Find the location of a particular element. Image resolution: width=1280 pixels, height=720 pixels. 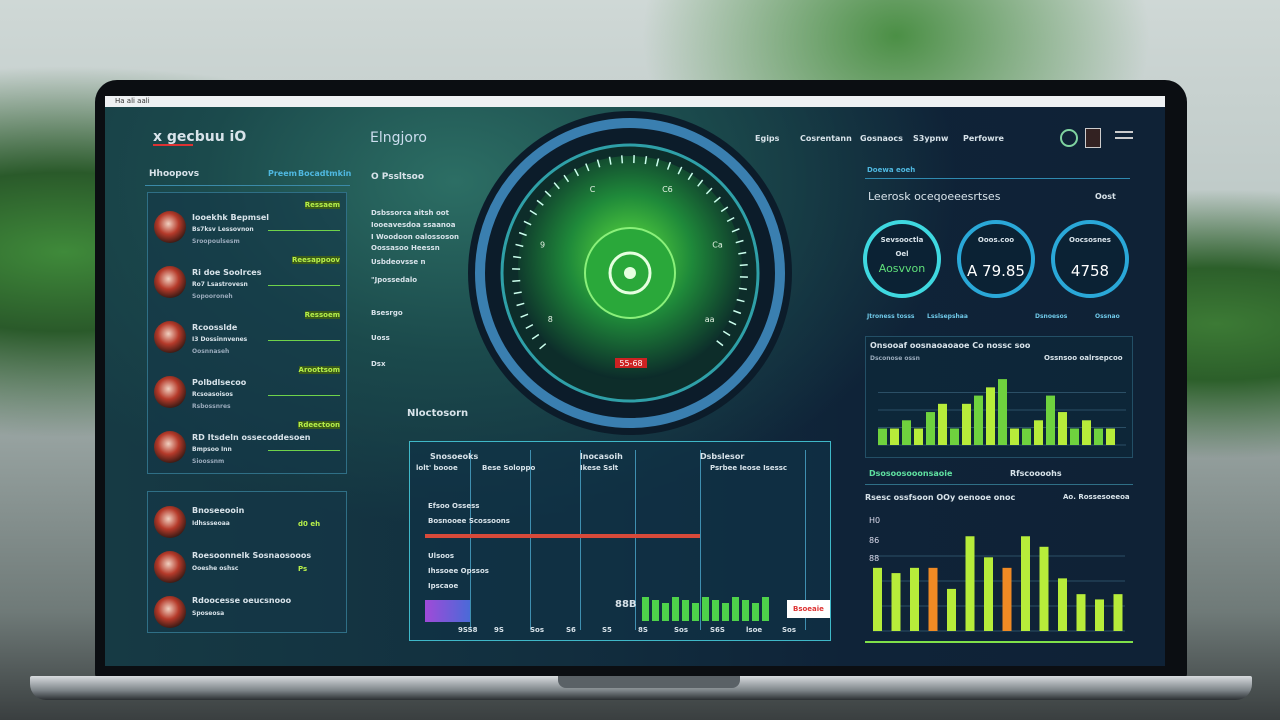

kpi-label: Oocsosnes is located at coordinates (1090, 240).